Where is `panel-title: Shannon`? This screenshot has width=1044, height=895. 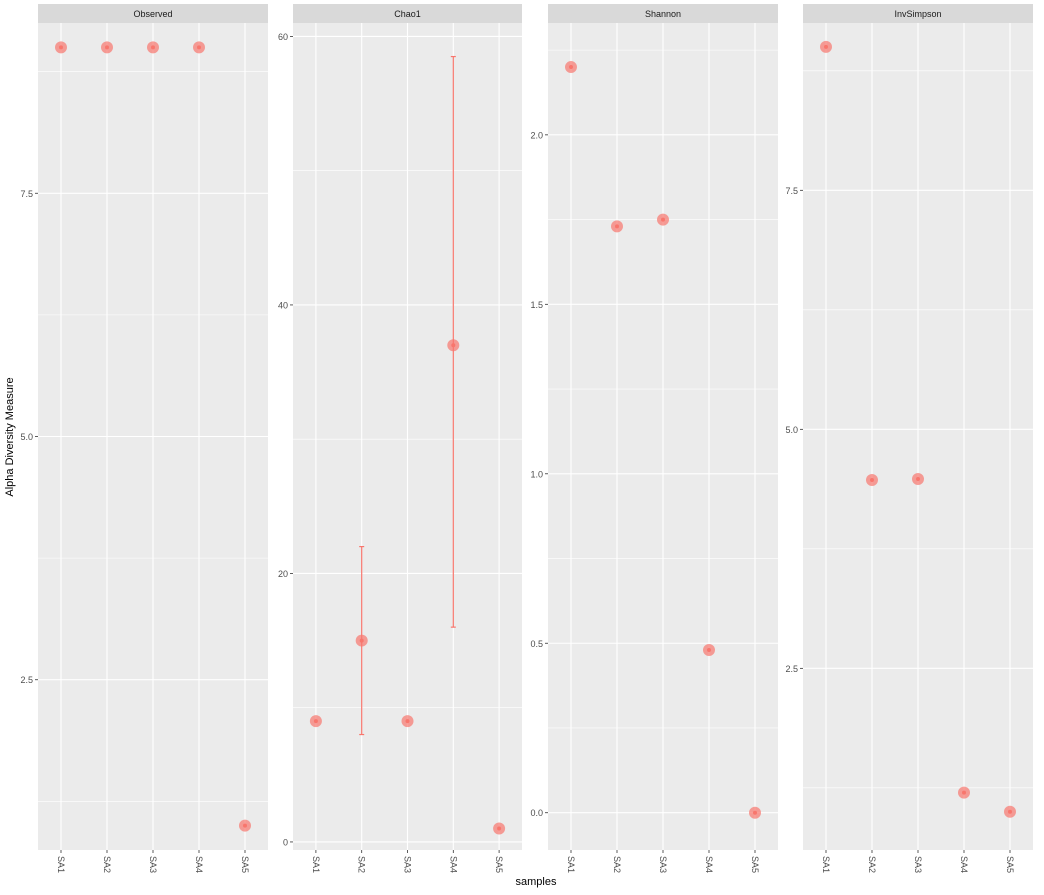 panel-title: Shannon is located at coordinates (663, 14).